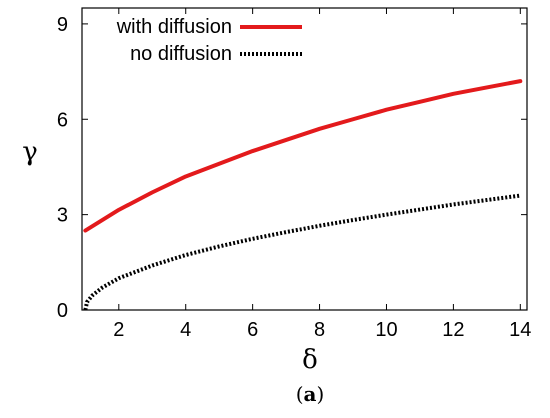 Image resolution: width=550 pixels, height=418 pixels. Describe the element at coordinates (62, 311) in the screenshot. I see `y-tick-label: 0` at that location.